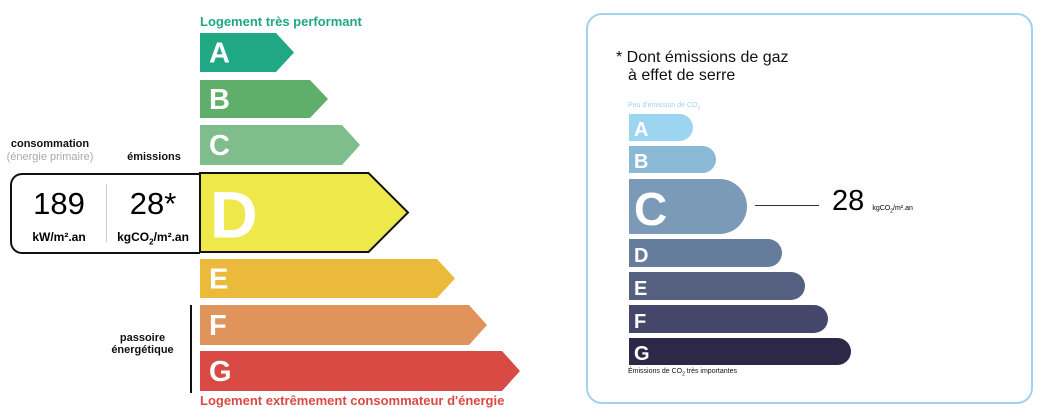  What do you see at coordinates (191, 349) in the screenshot?
I see `passoire-bracket` at bounding box center [191, 349].